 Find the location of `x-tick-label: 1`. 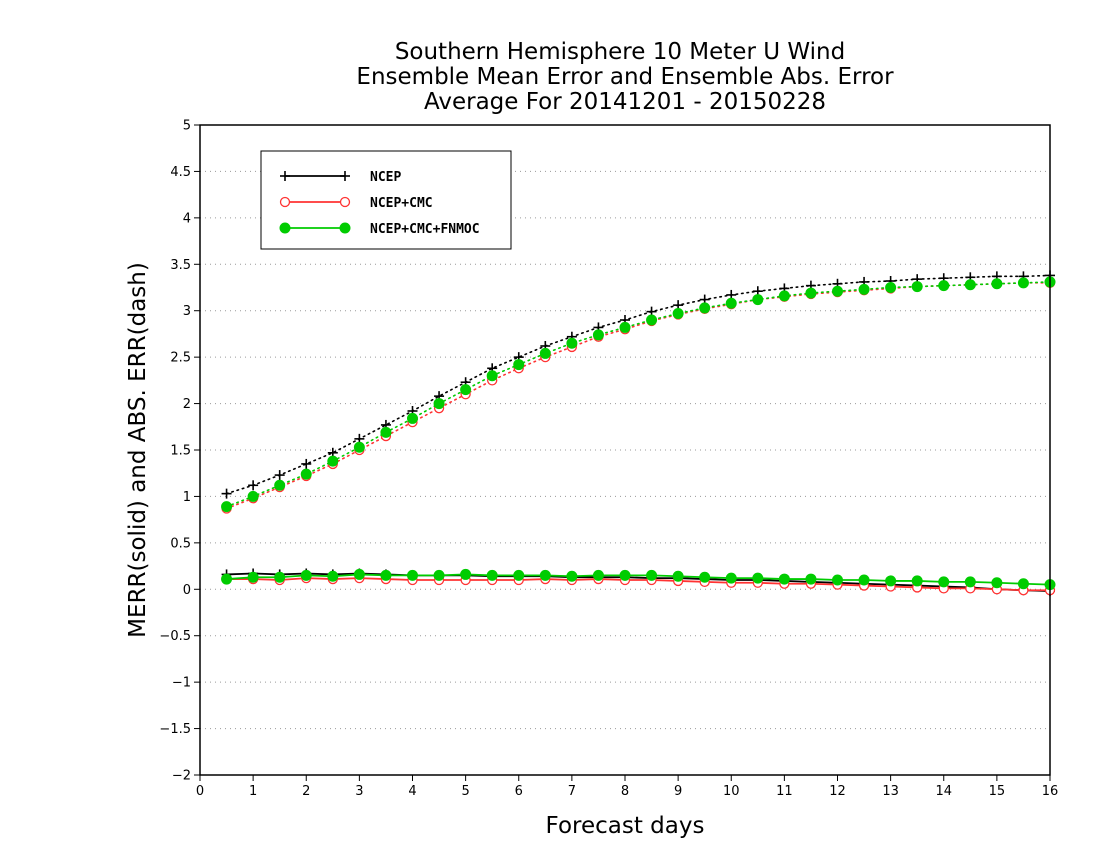

x-tick-label: 1 is located at coordinates (253, 791).